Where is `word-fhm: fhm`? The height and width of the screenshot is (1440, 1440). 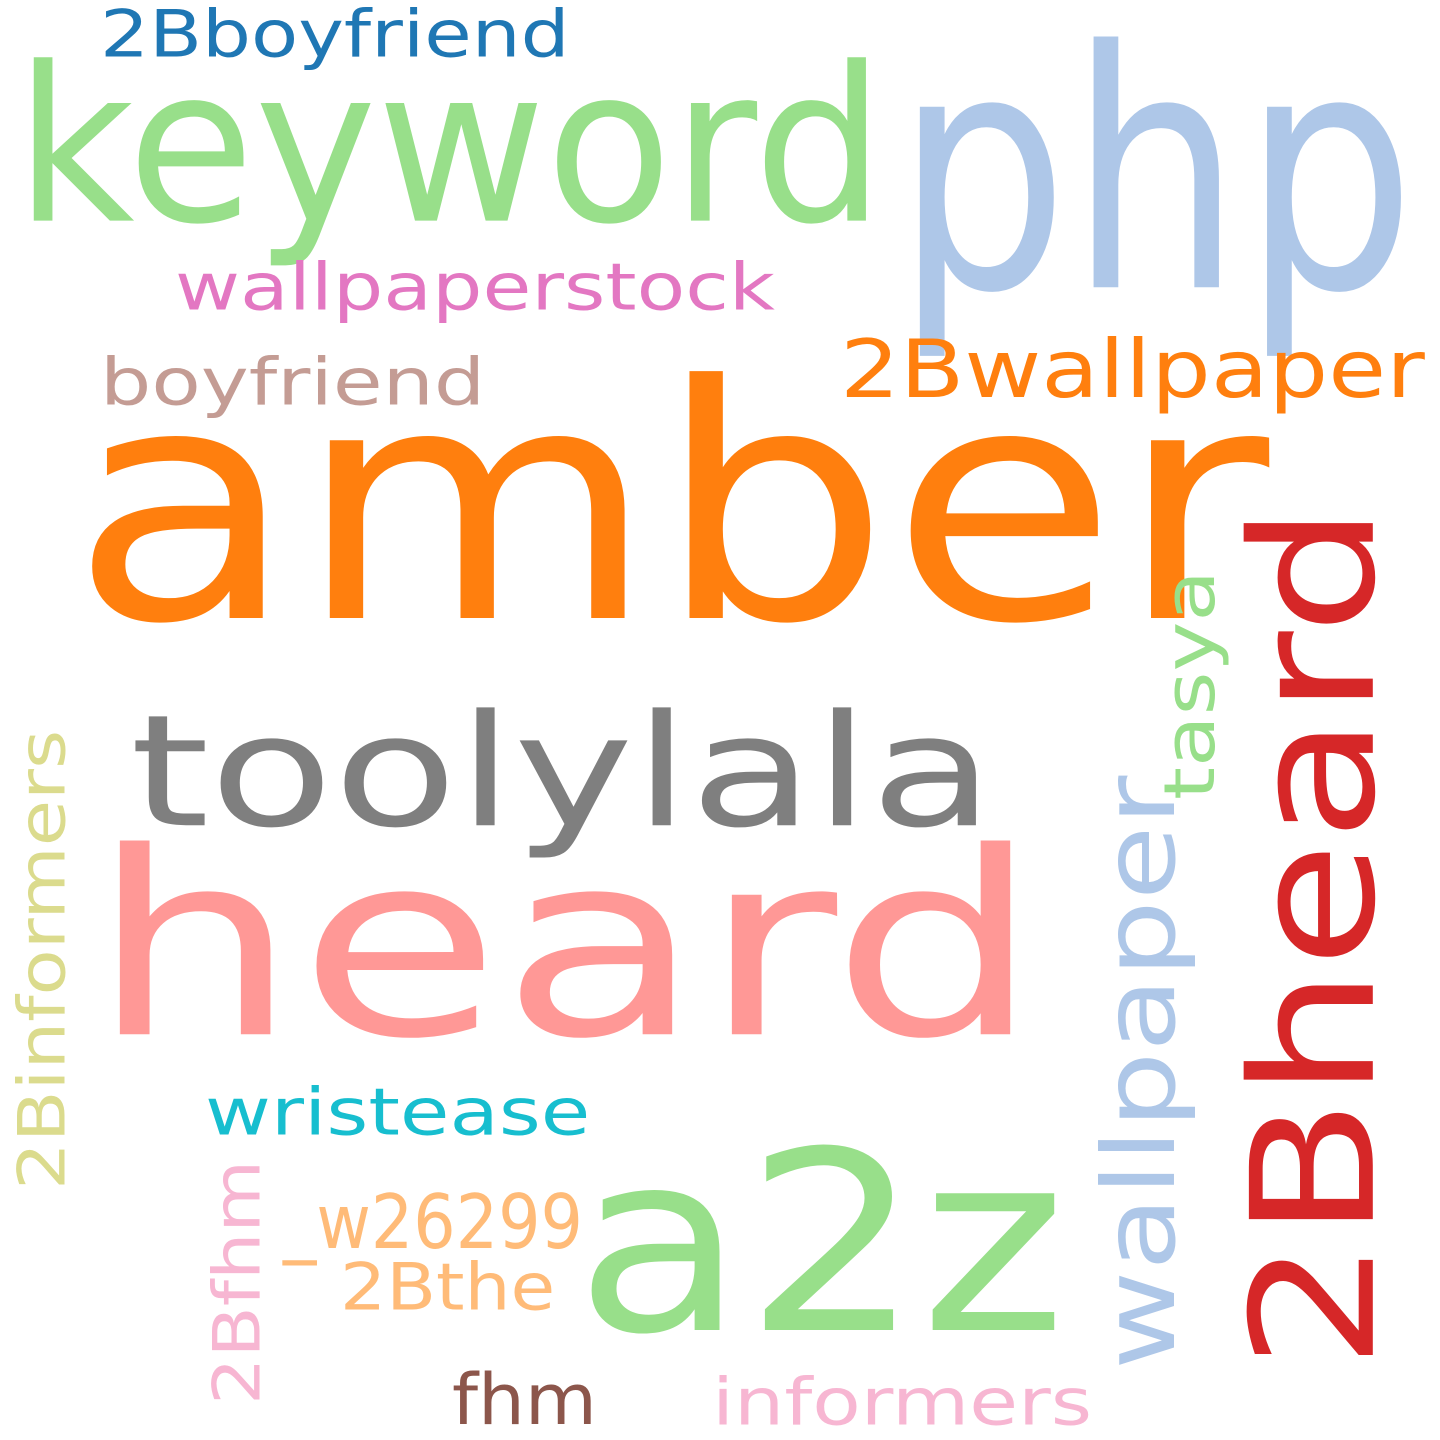 word-fhm: fhm is located at coordinates (524, 1399).